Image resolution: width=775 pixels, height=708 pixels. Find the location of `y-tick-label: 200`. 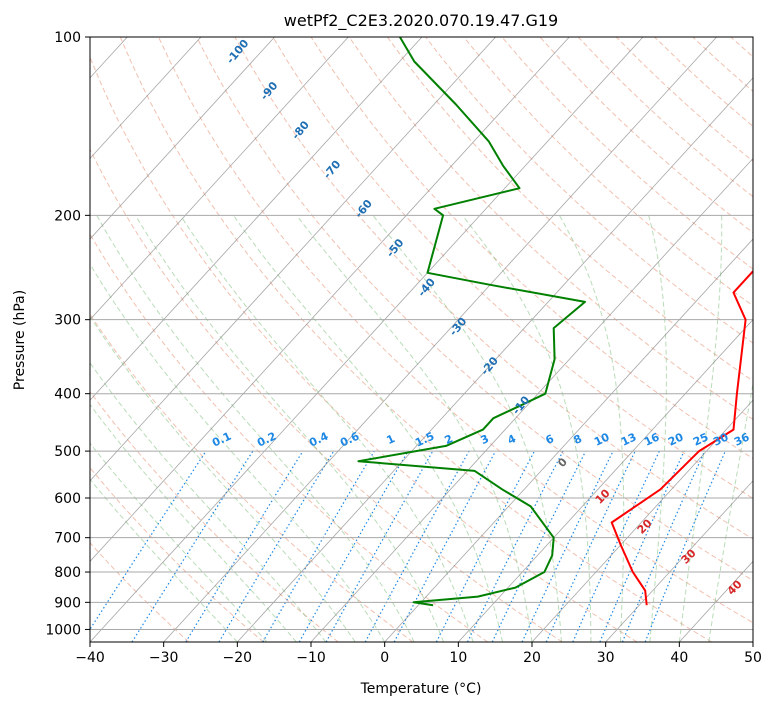

y-tick-label: 200 is located at coordinates (67, 216).